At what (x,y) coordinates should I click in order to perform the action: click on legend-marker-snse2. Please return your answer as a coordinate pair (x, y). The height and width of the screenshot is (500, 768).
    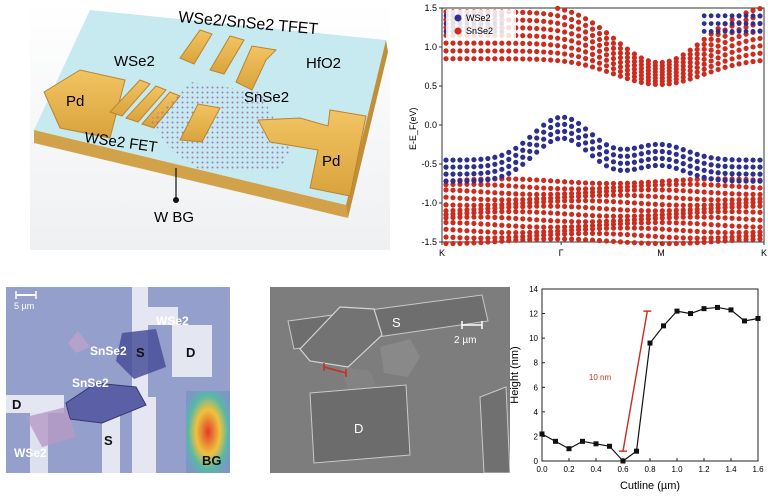
    Looking at the image, I should click on (458, 31).